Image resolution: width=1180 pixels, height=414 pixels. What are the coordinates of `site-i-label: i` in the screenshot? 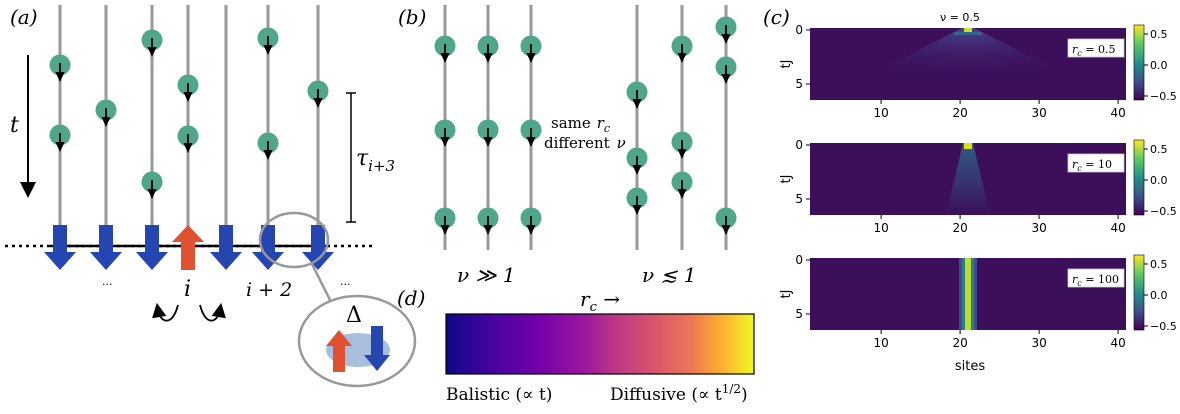 It's located at (187, 289).